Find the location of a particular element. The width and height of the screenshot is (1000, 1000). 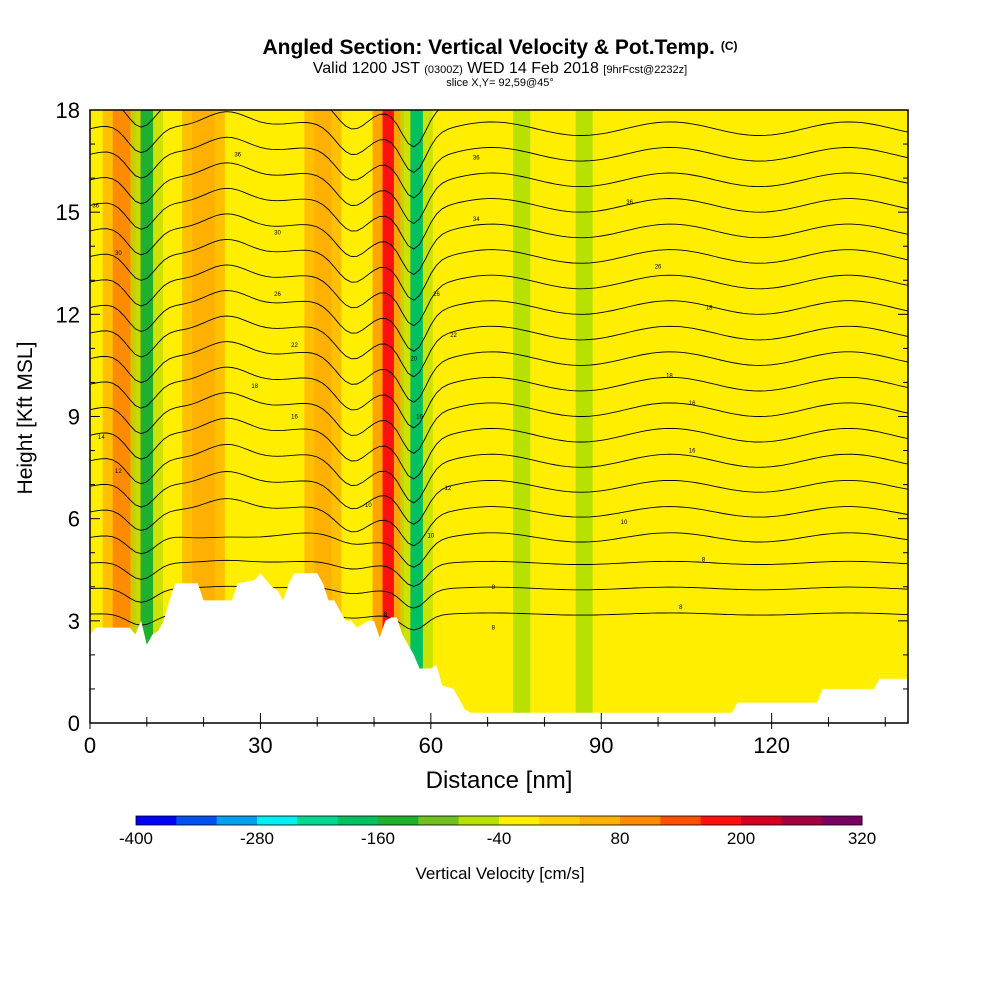

colorbar-tick-label: 320 is located at coordinates (862, 838).